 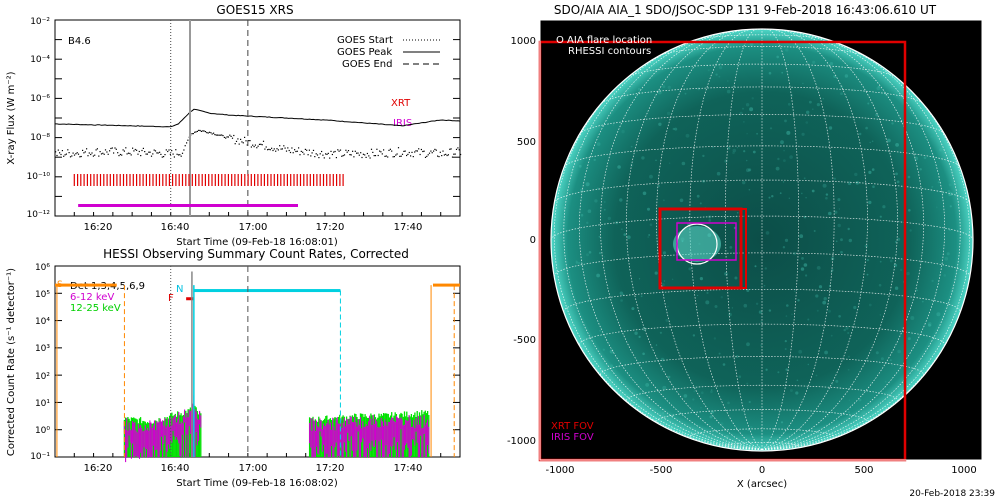 I want to click on aia-xrt-fov-label: XRT FOV, so click(x=572, y=426).